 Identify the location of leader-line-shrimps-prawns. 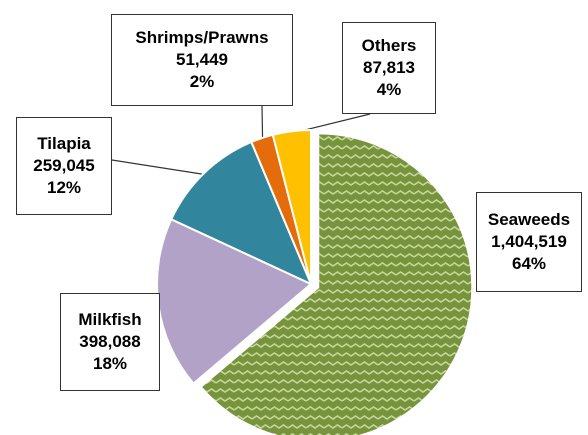
(262, 122).